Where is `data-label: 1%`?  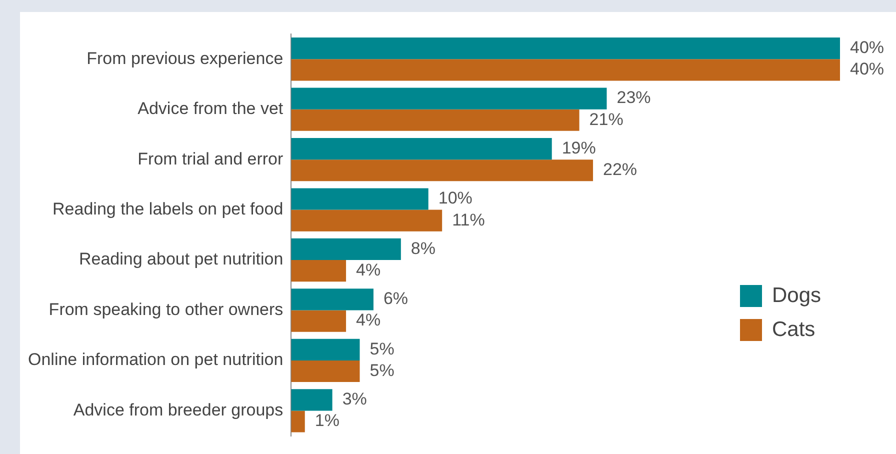
data-label: 1% is located at coordinates (327, 420).